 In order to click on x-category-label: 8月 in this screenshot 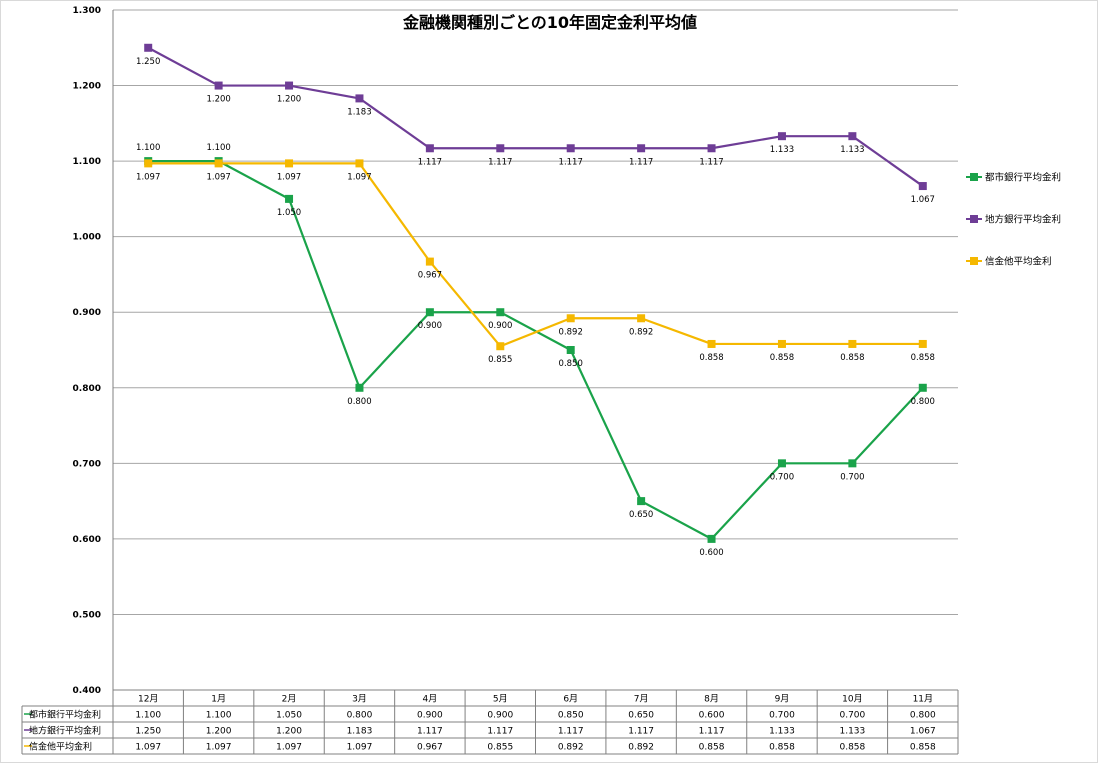, I will do `click(711, 699)`.